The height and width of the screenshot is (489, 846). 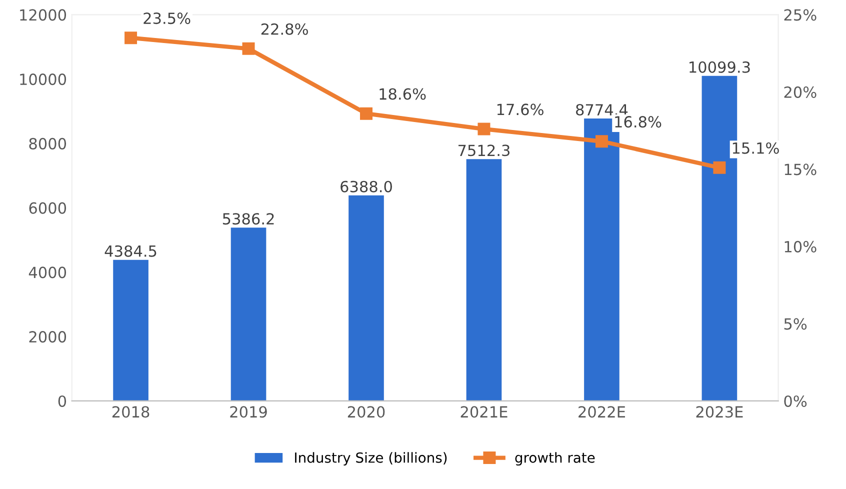 What do you see at coordinates (167, 18) in the screenshot?
I see `data-label: 23.5%` at bounding box center [167, 18].